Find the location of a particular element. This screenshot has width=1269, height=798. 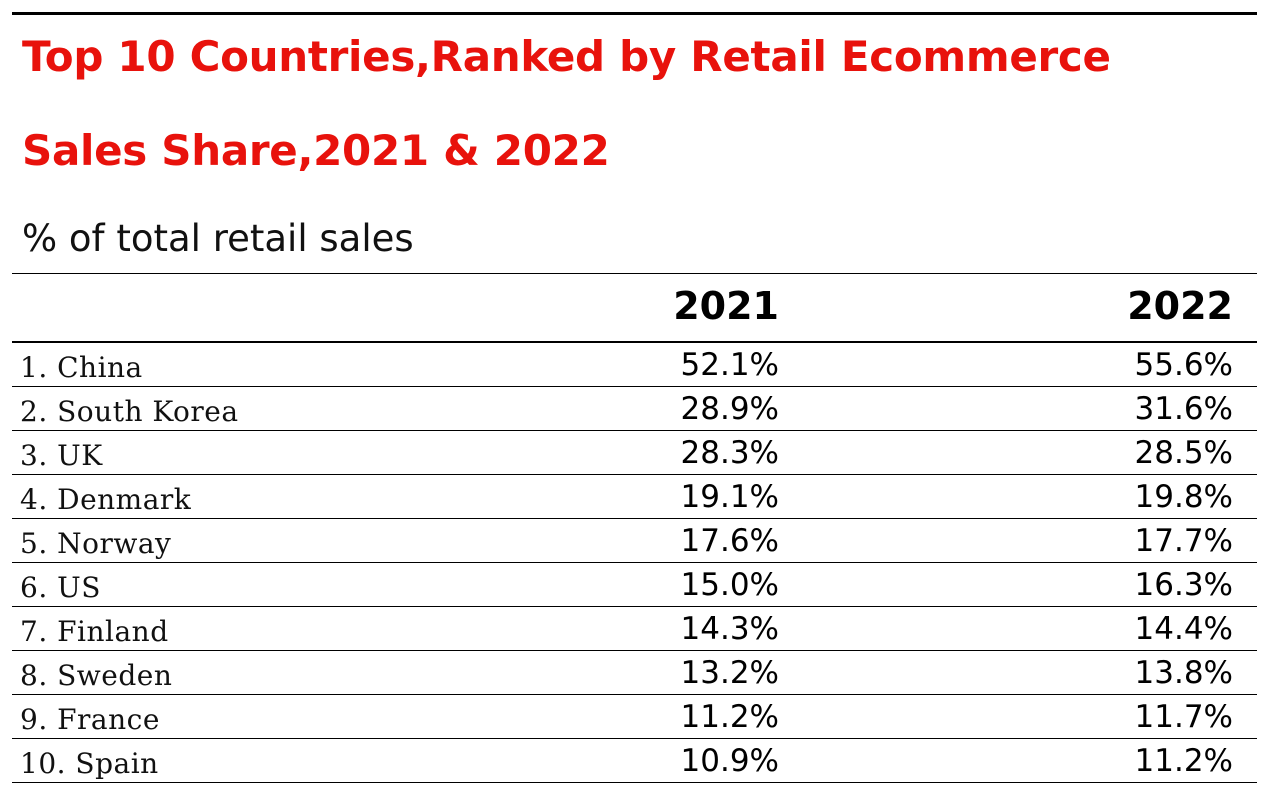

country-label: 3. UK is located at coordinates (61, 455).